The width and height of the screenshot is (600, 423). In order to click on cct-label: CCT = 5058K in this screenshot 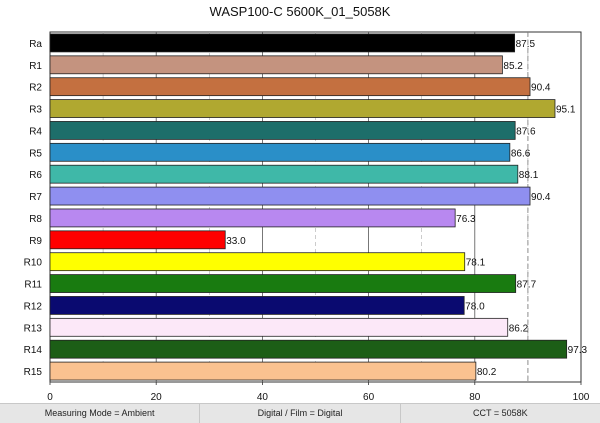, I will do `click(500, 413)`.